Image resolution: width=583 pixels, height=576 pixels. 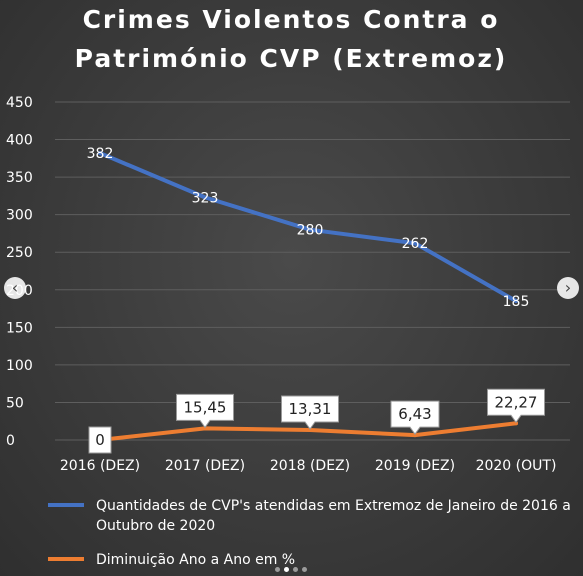 What do you see at coordinates (516, 402) in the screenshot?
I see `data-label: 22,27` at bounding box center [516, 402].